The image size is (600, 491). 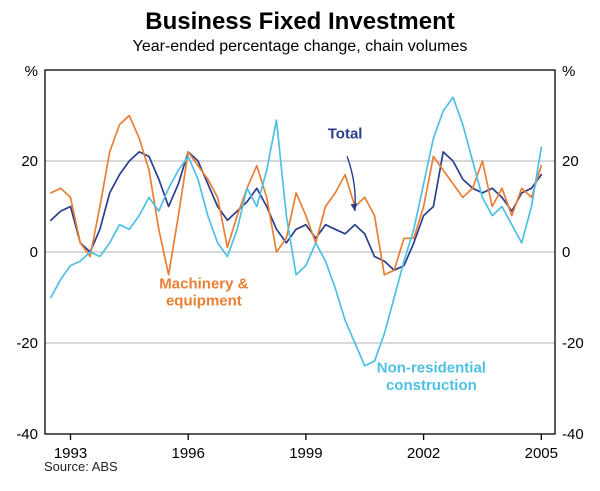 I want to click on x-tick-label: 2005, so click(x=541, y=453).